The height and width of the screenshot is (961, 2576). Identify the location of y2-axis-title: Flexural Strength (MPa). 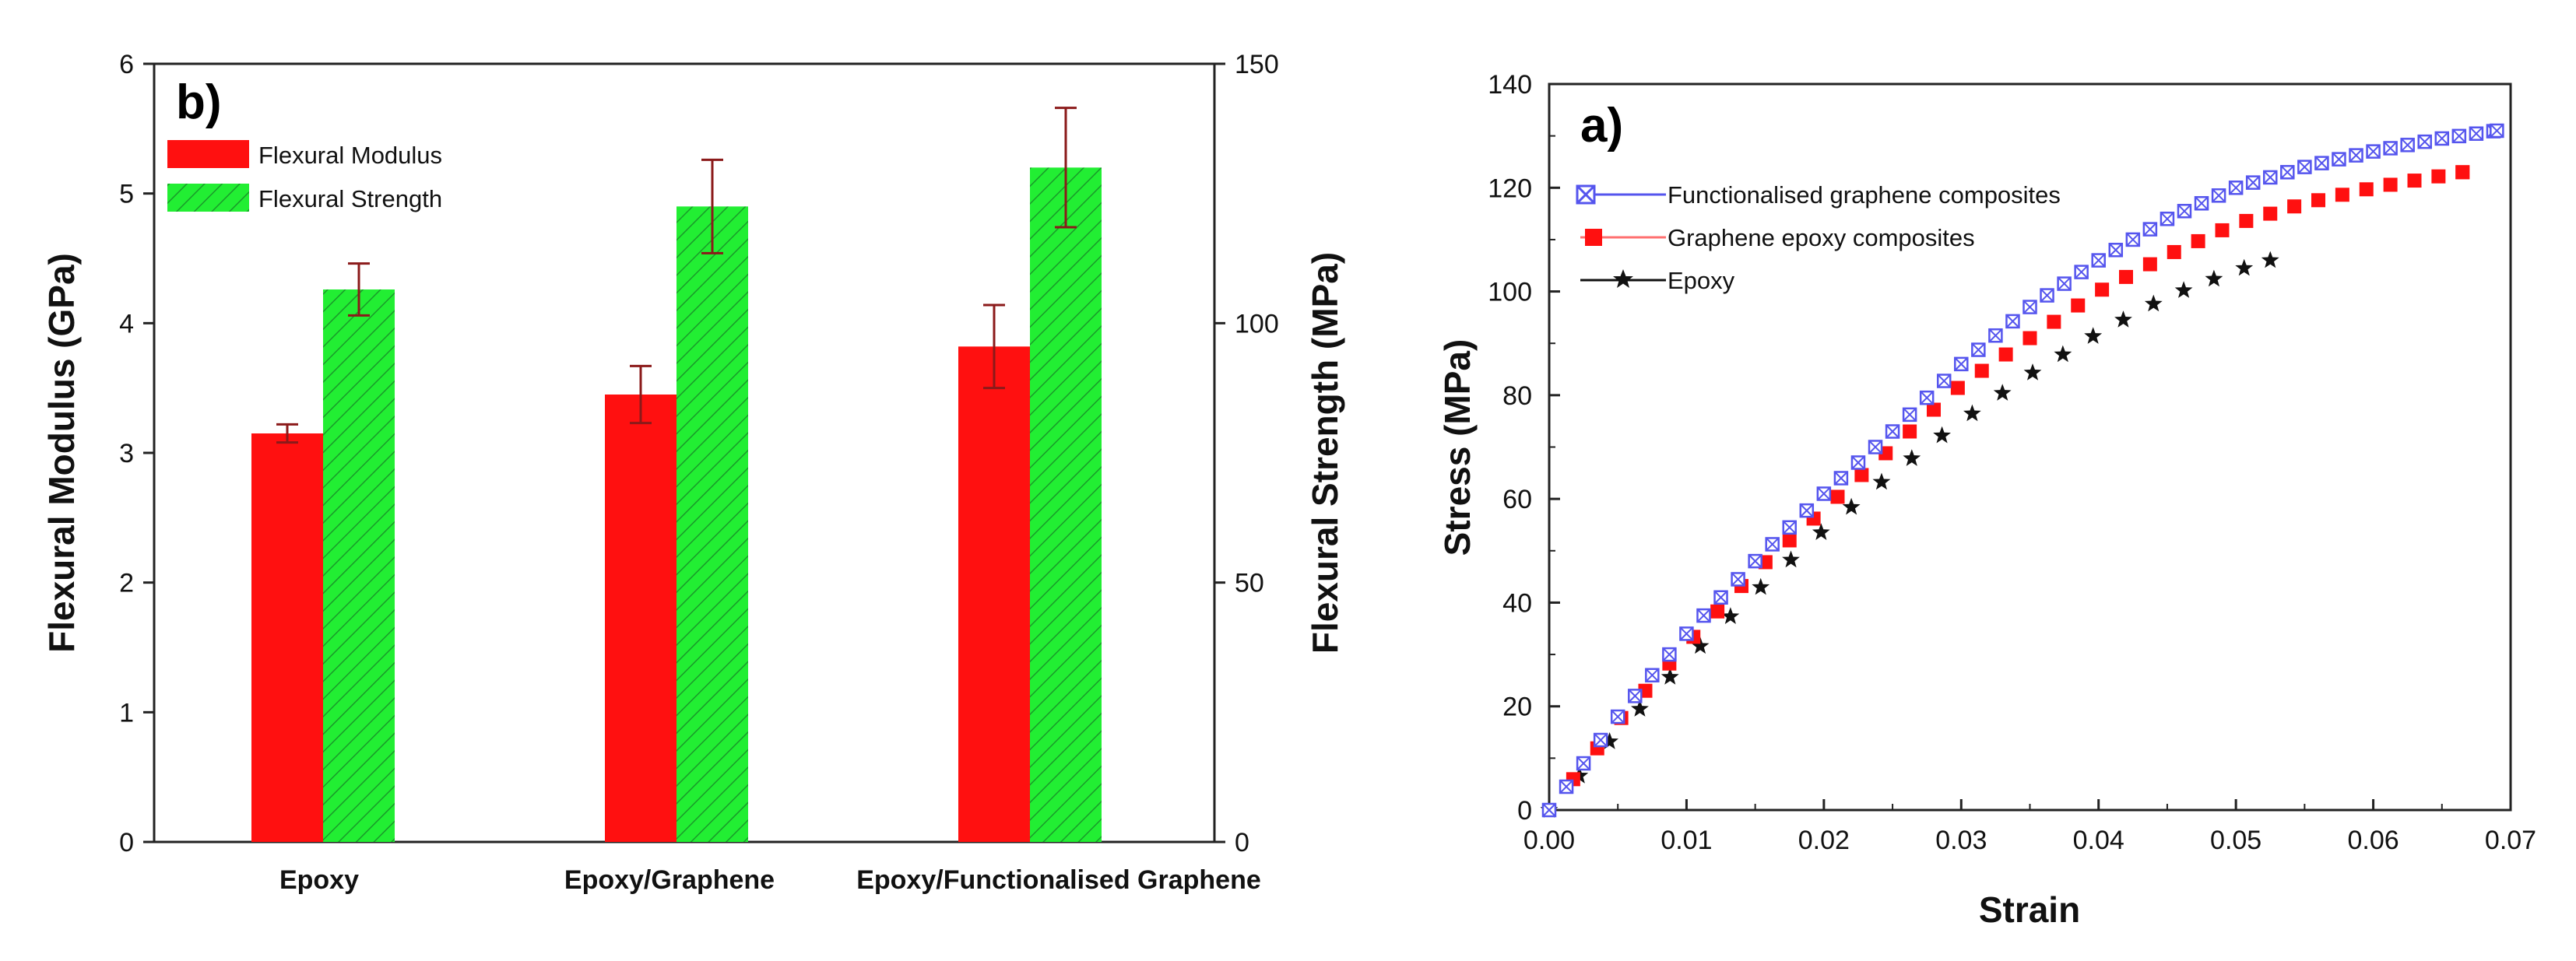
(1325, 453).